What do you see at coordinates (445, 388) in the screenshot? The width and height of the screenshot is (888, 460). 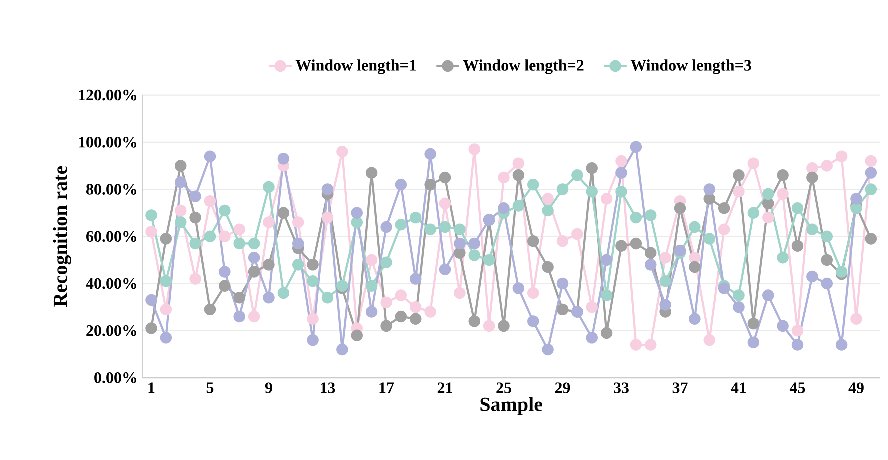 I see `x-tick-label: 21` at bounding box center [445, 388].